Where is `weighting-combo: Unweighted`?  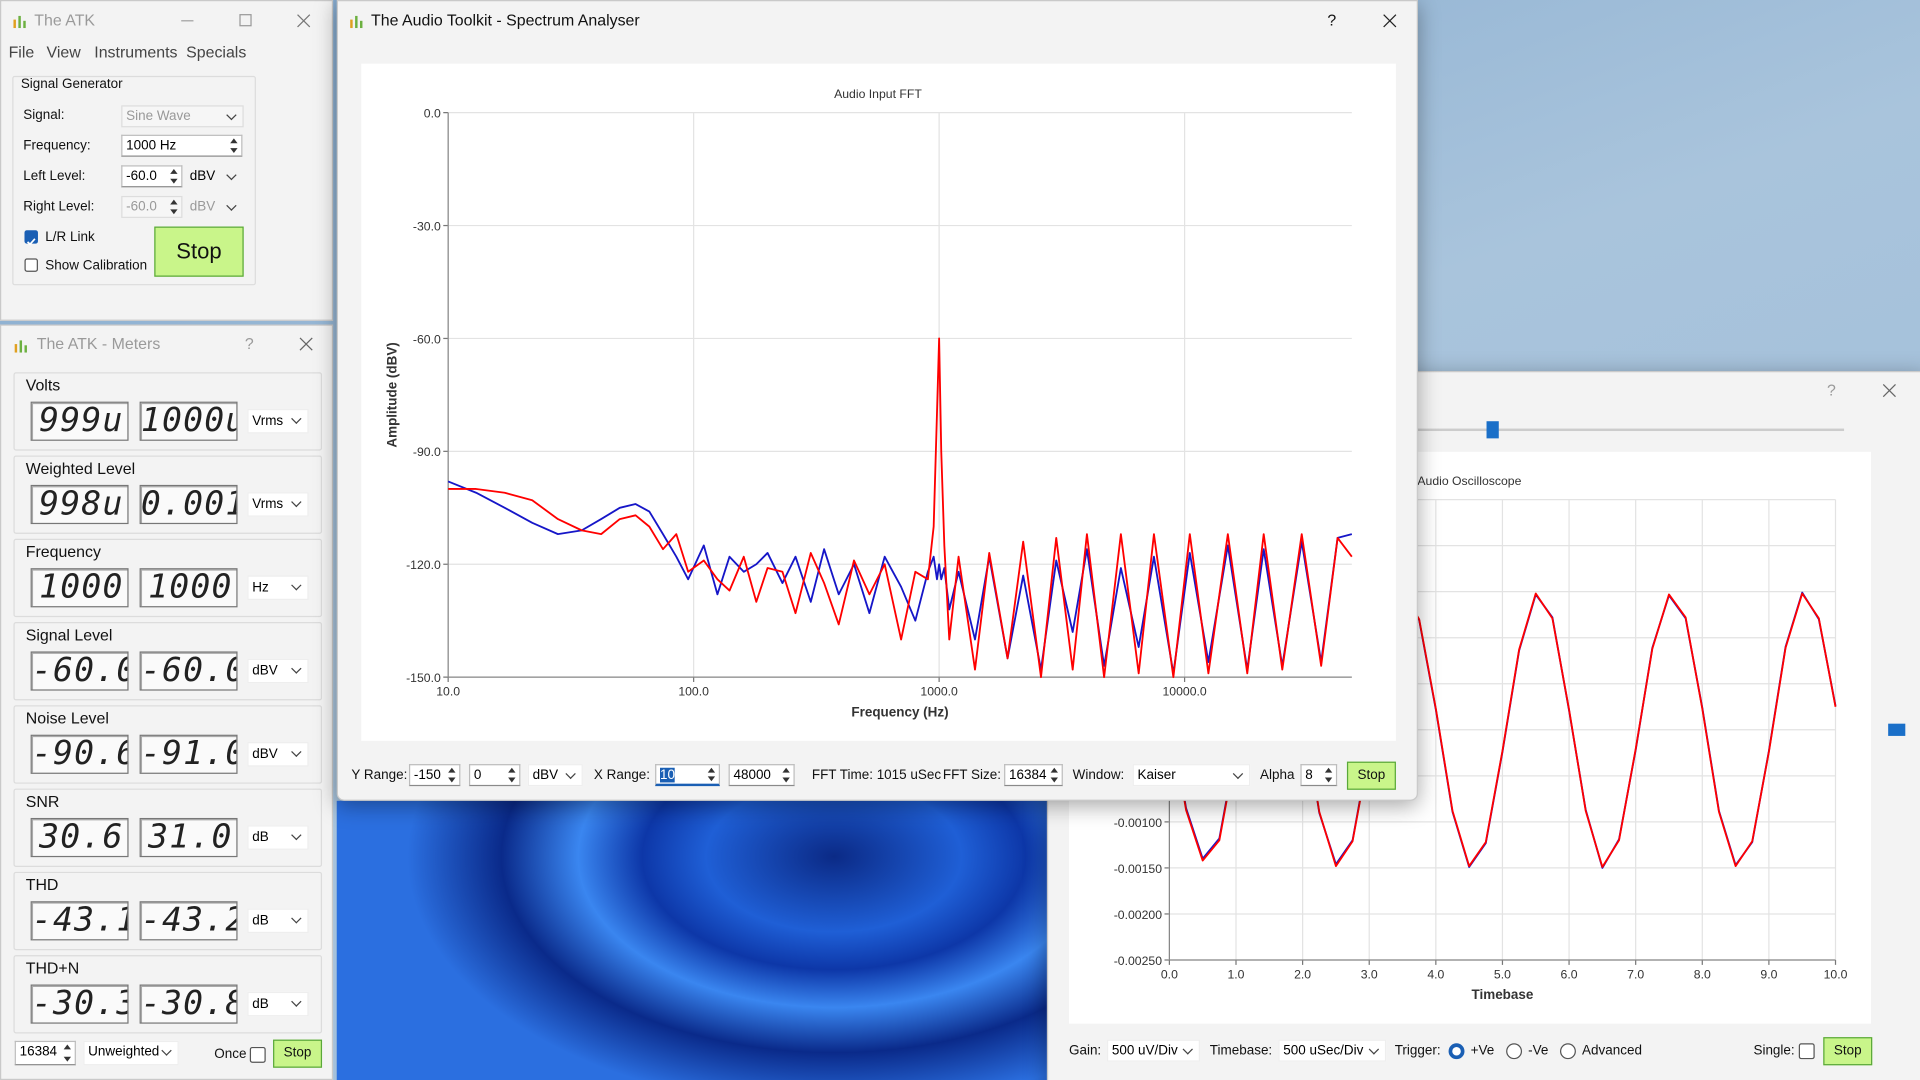 weighting-combo: Unweighted is located at coordinates (131, 1053).